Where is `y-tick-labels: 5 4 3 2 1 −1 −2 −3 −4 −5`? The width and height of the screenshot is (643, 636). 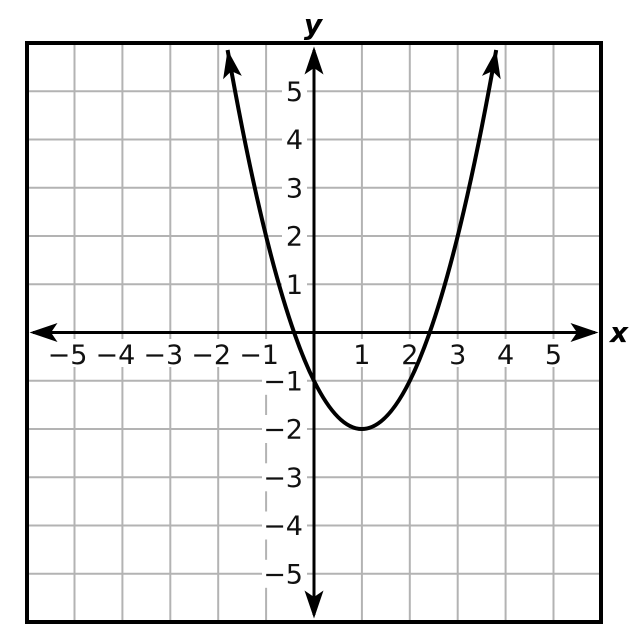 y-tick-labels: 5 4 3 2 1 −1 −2 −3 −4 −5 is located at coordinates (283, 333).